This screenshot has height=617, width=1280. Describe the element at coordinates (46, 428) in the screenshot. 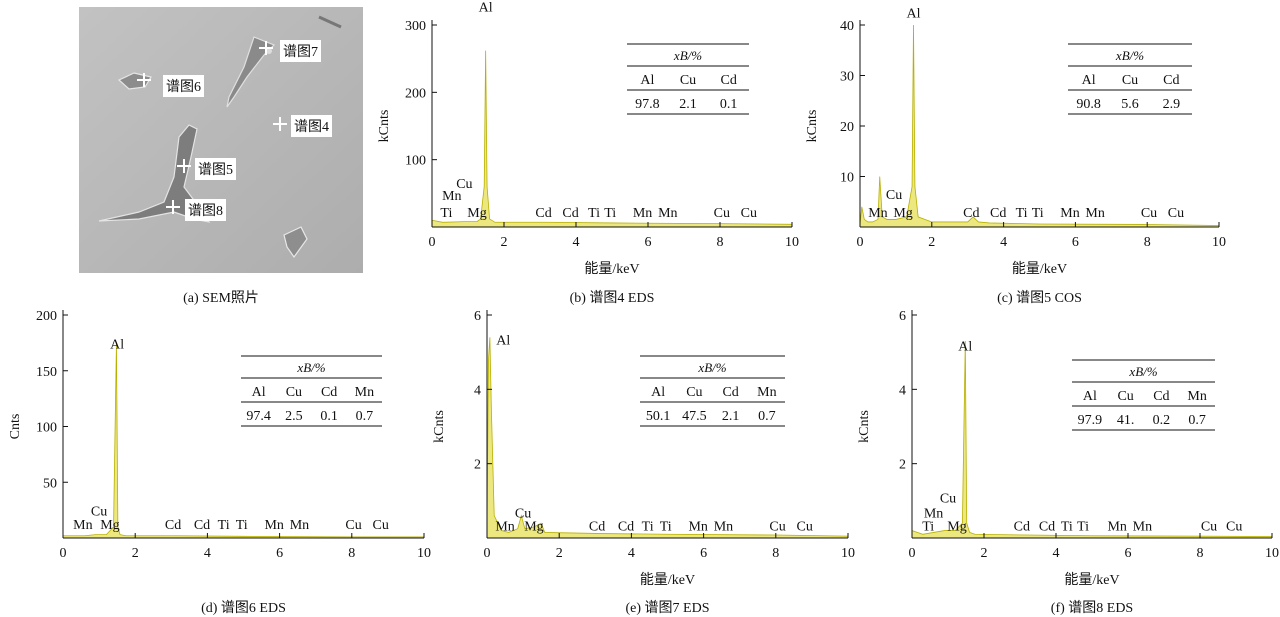

I see `y-tick-label: 100` at that location.